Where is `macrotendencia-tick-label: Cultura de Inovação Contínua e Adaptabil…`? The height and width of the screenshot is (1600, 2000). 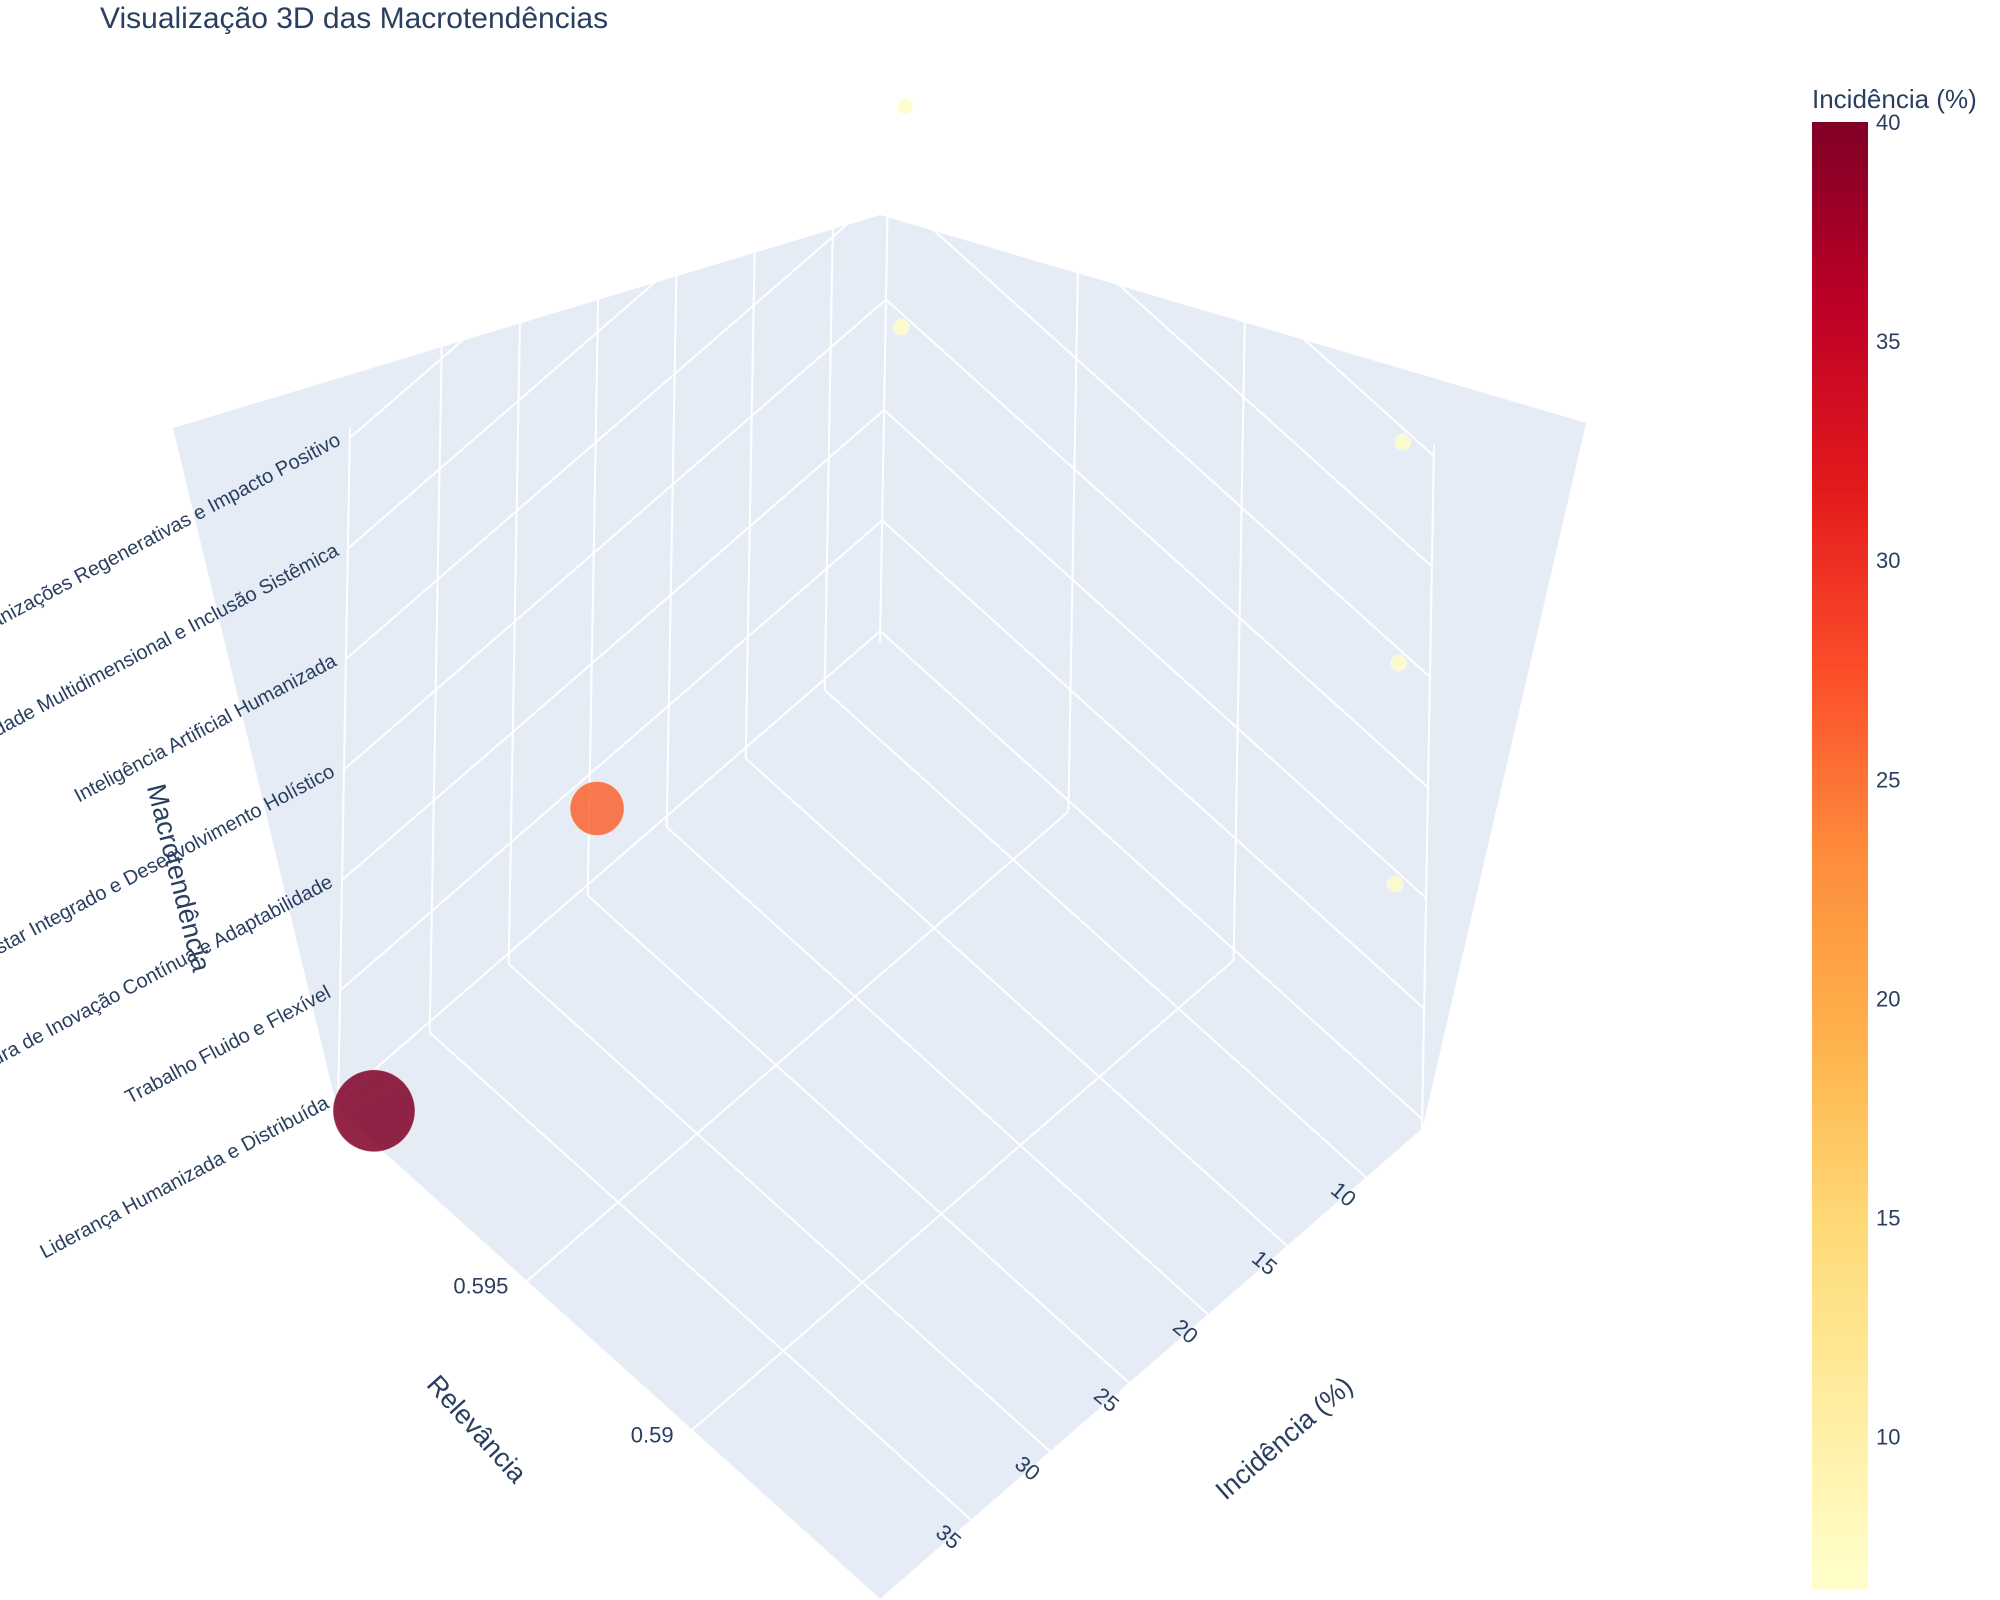
macrotendencia-tick-label: Cultura de Inovação Contínua e Adaptabil… is located at coordinates (168, 979).